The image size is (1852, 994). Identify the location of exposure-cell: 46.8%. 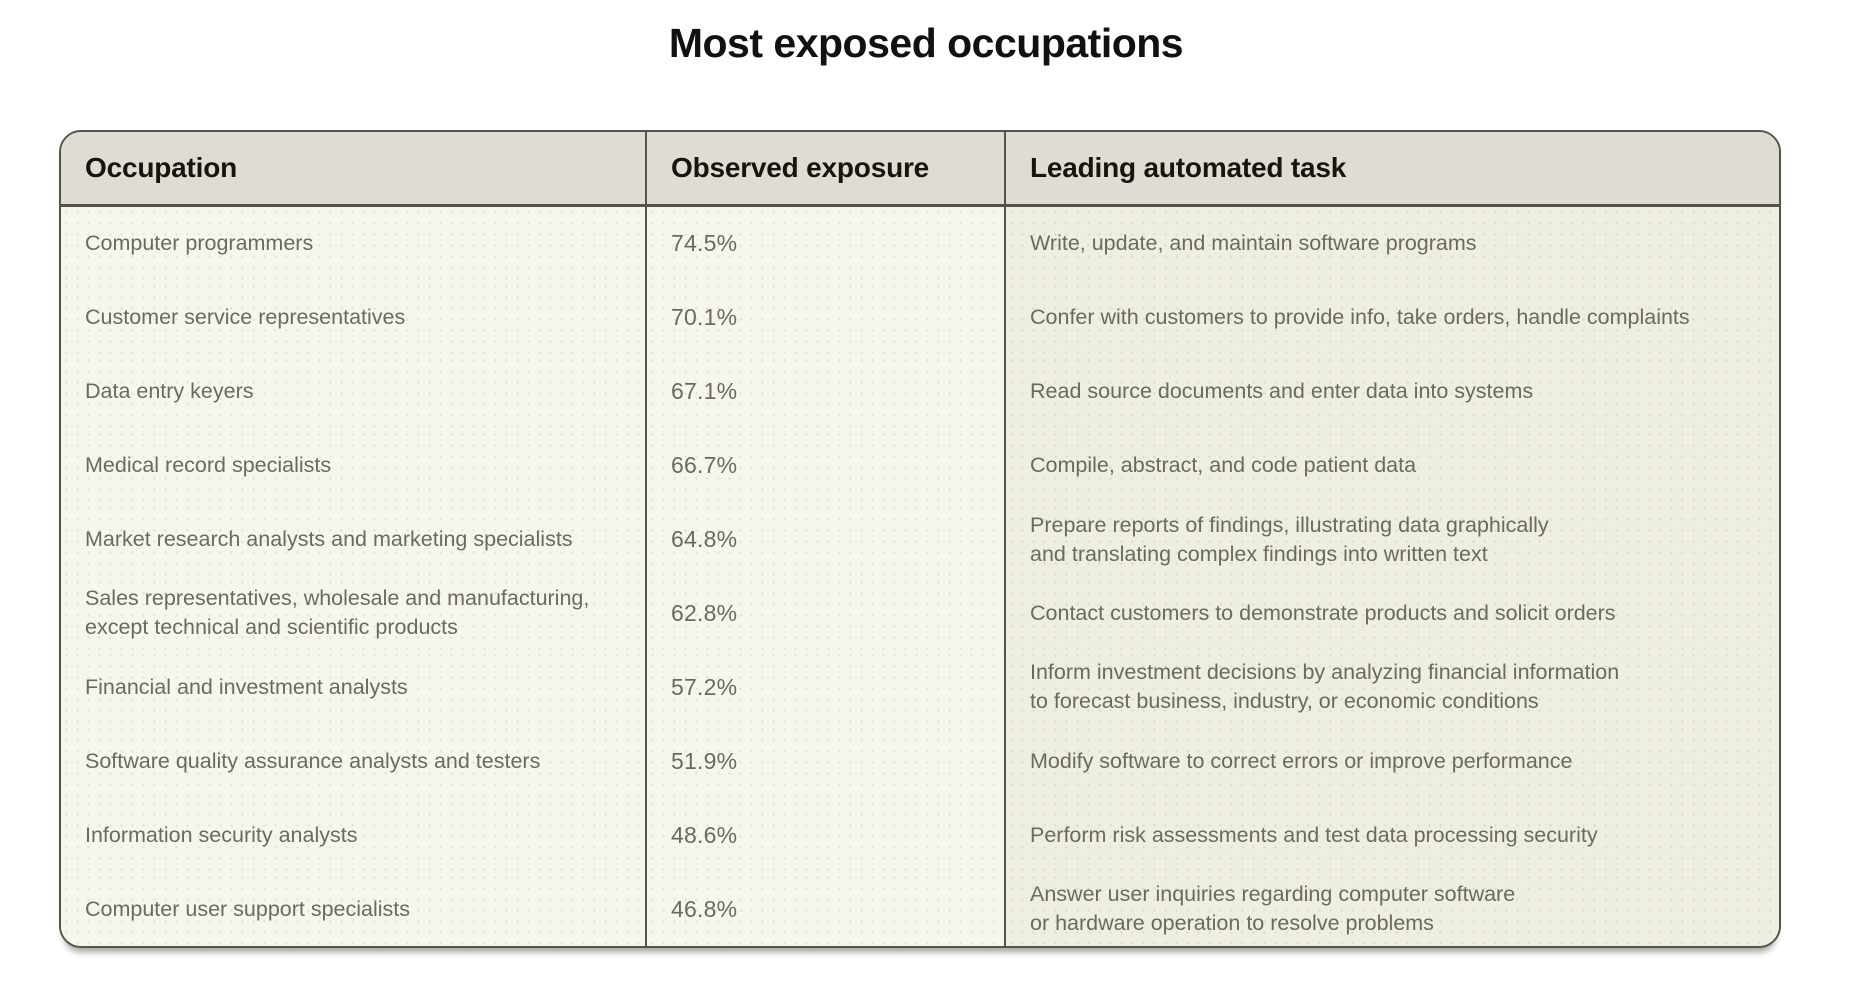
(826, 909).